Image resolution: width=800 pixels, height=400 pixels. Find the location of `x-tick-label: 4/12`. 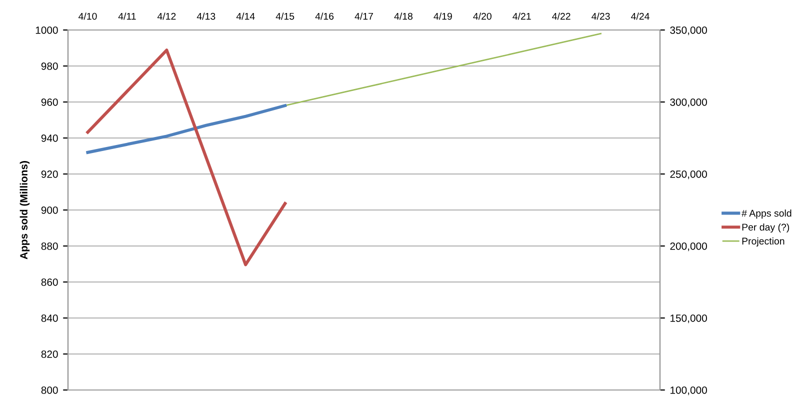

x-tick-label: 4/12 is located at coordinates (166, 16).